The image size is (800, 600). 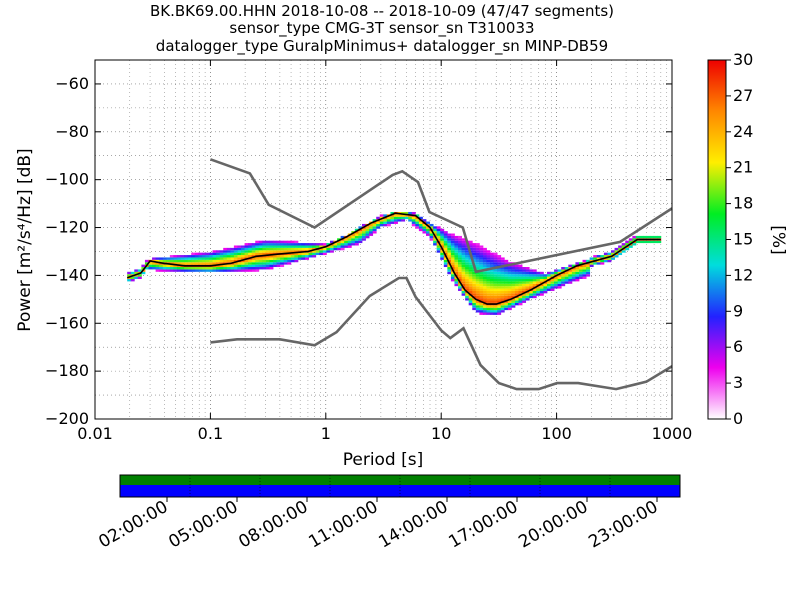 I want to click on y-tick-label: −140, so click(x=67, y=274).